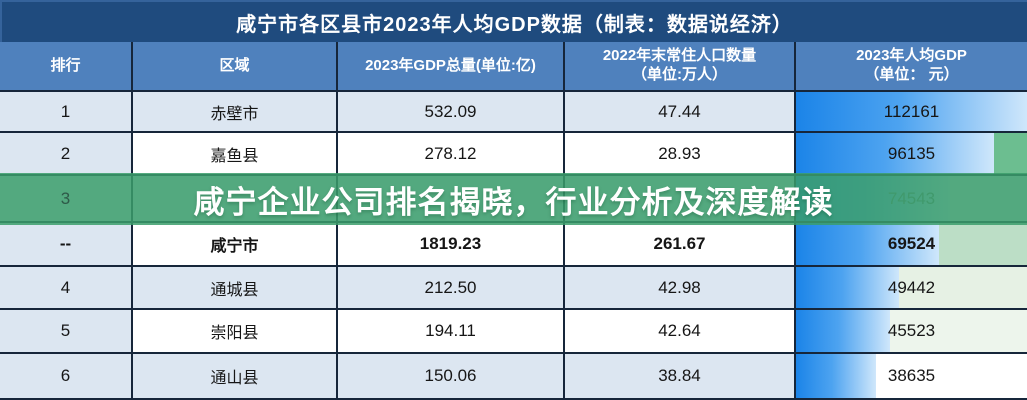 This screenshot has height=400, width=1027. What do you see at coordinates (234, 331) in the screenshot?
I see `cell-region: 崇阳县` at bounding box center [234, 331].